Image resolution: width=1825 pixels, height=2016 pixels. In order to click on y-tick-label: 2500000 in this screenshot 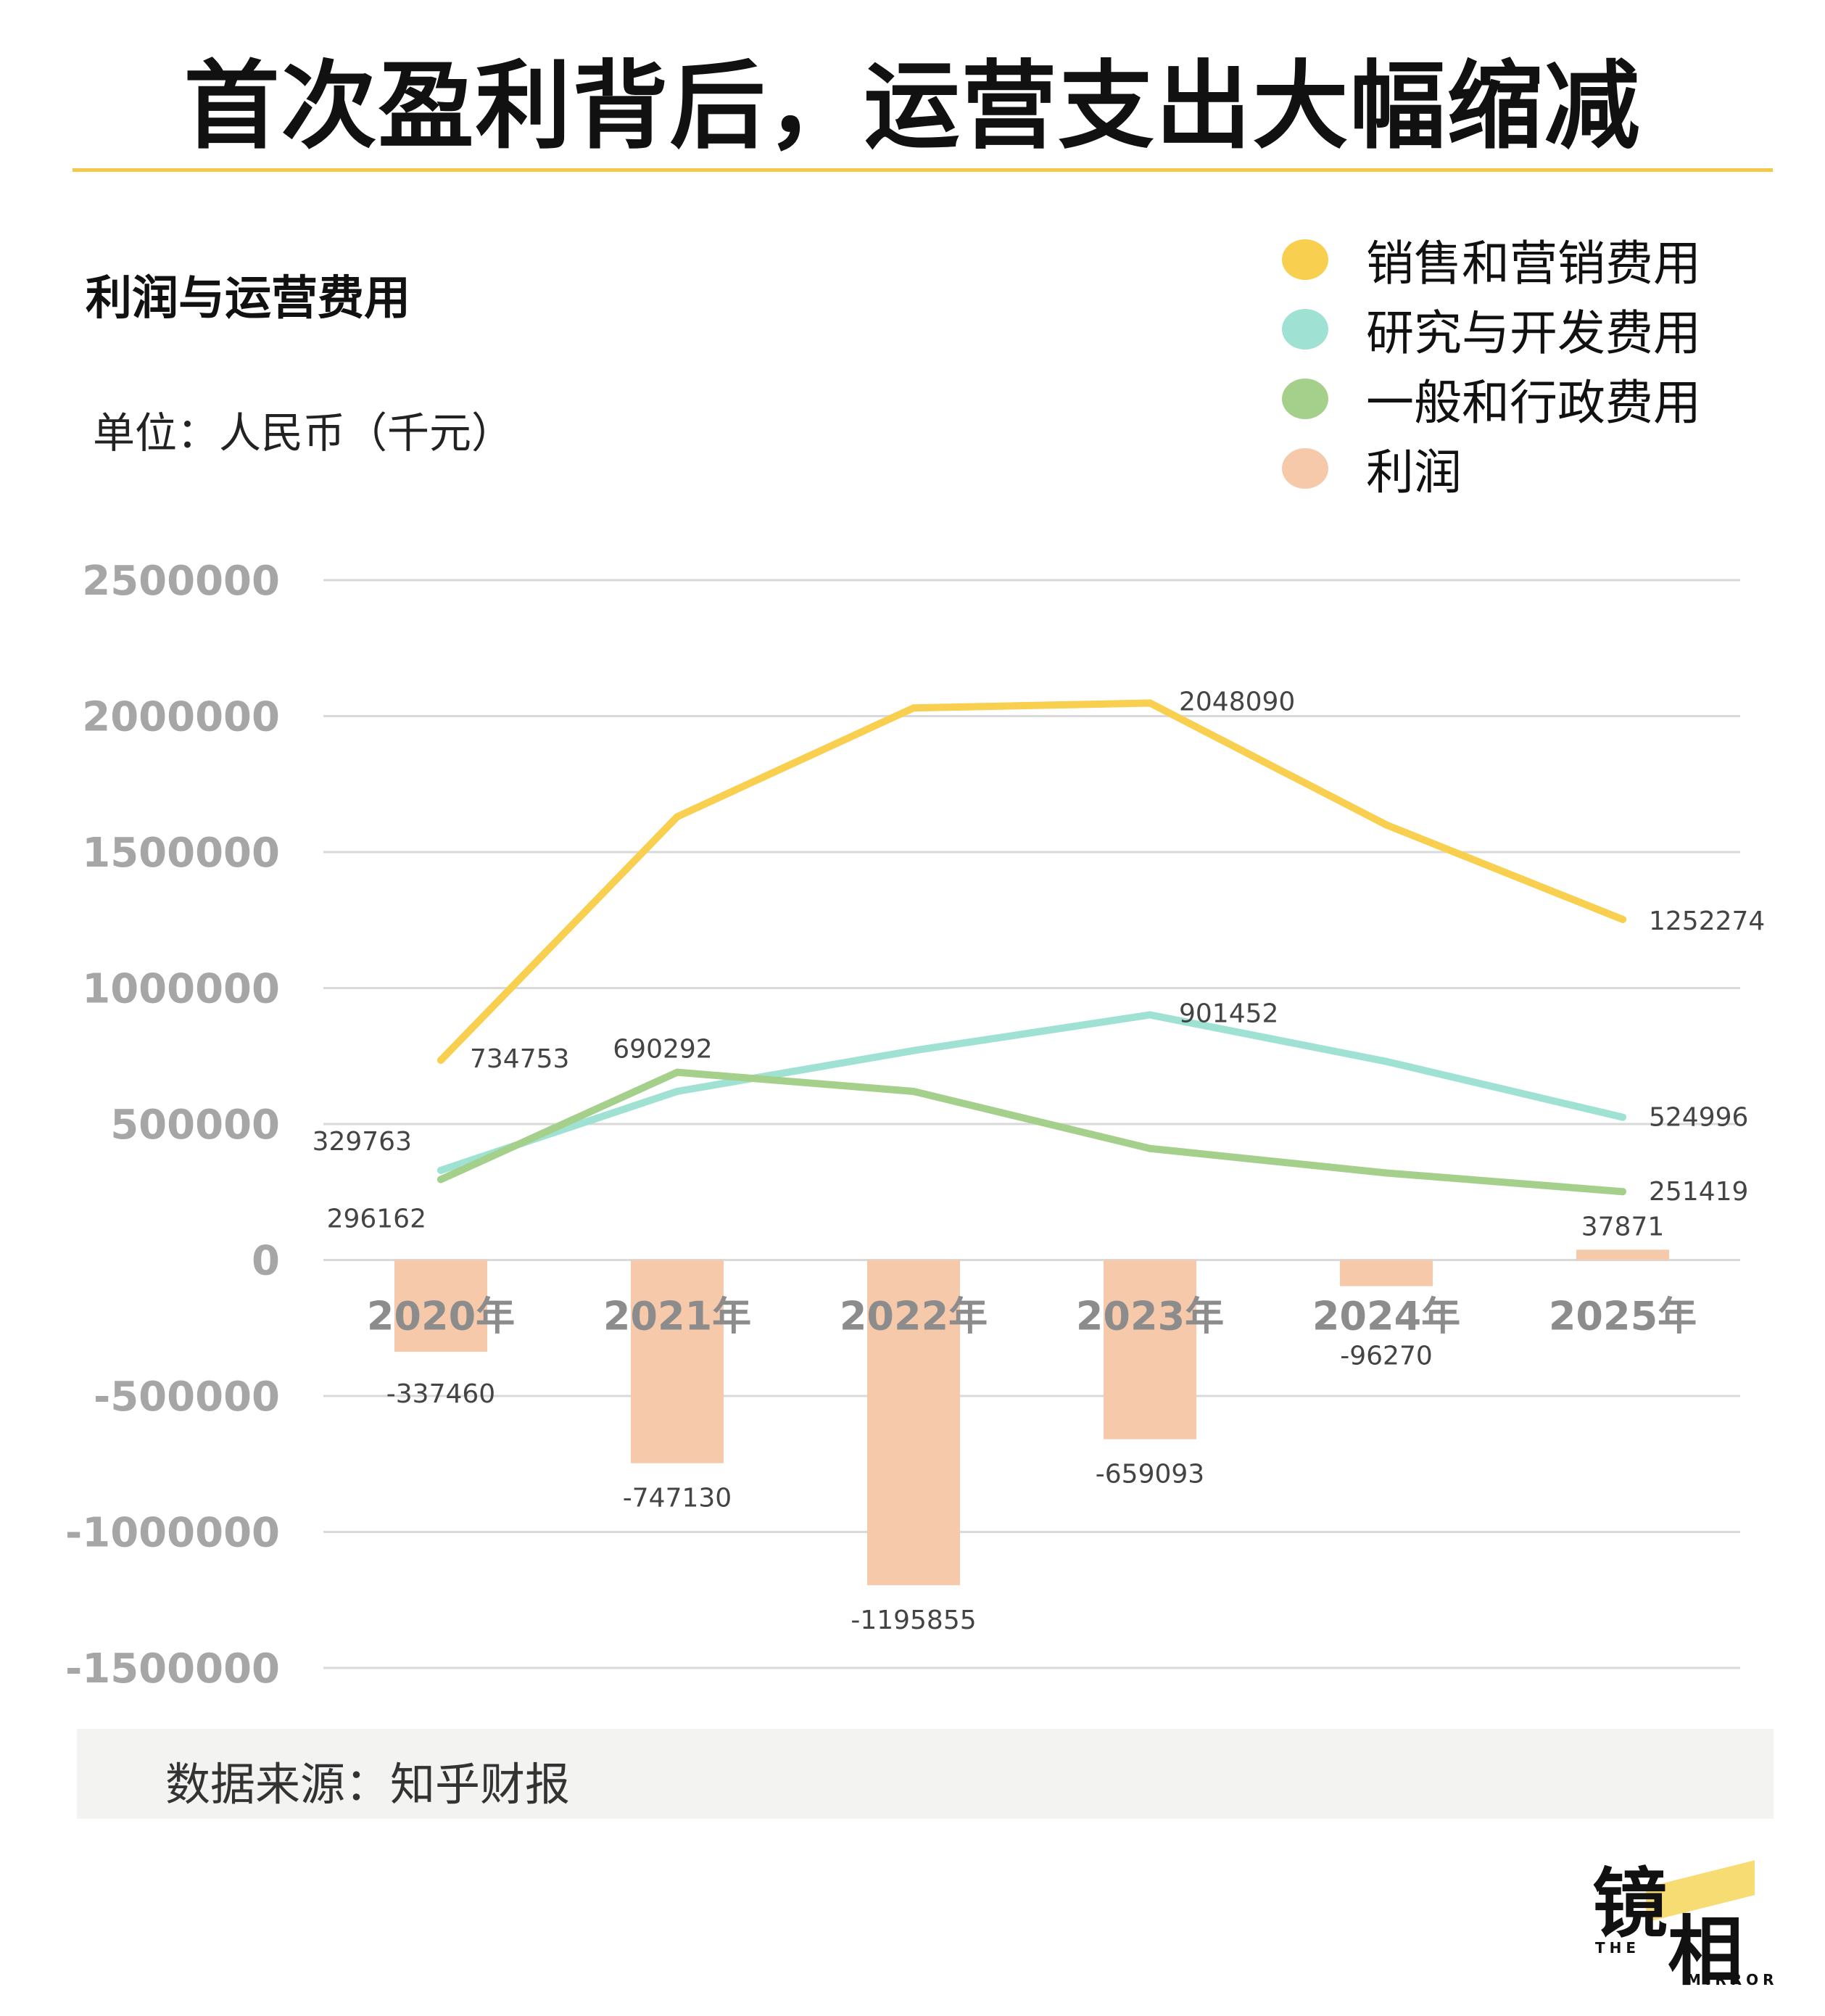, I will do `click(181, 581)`.